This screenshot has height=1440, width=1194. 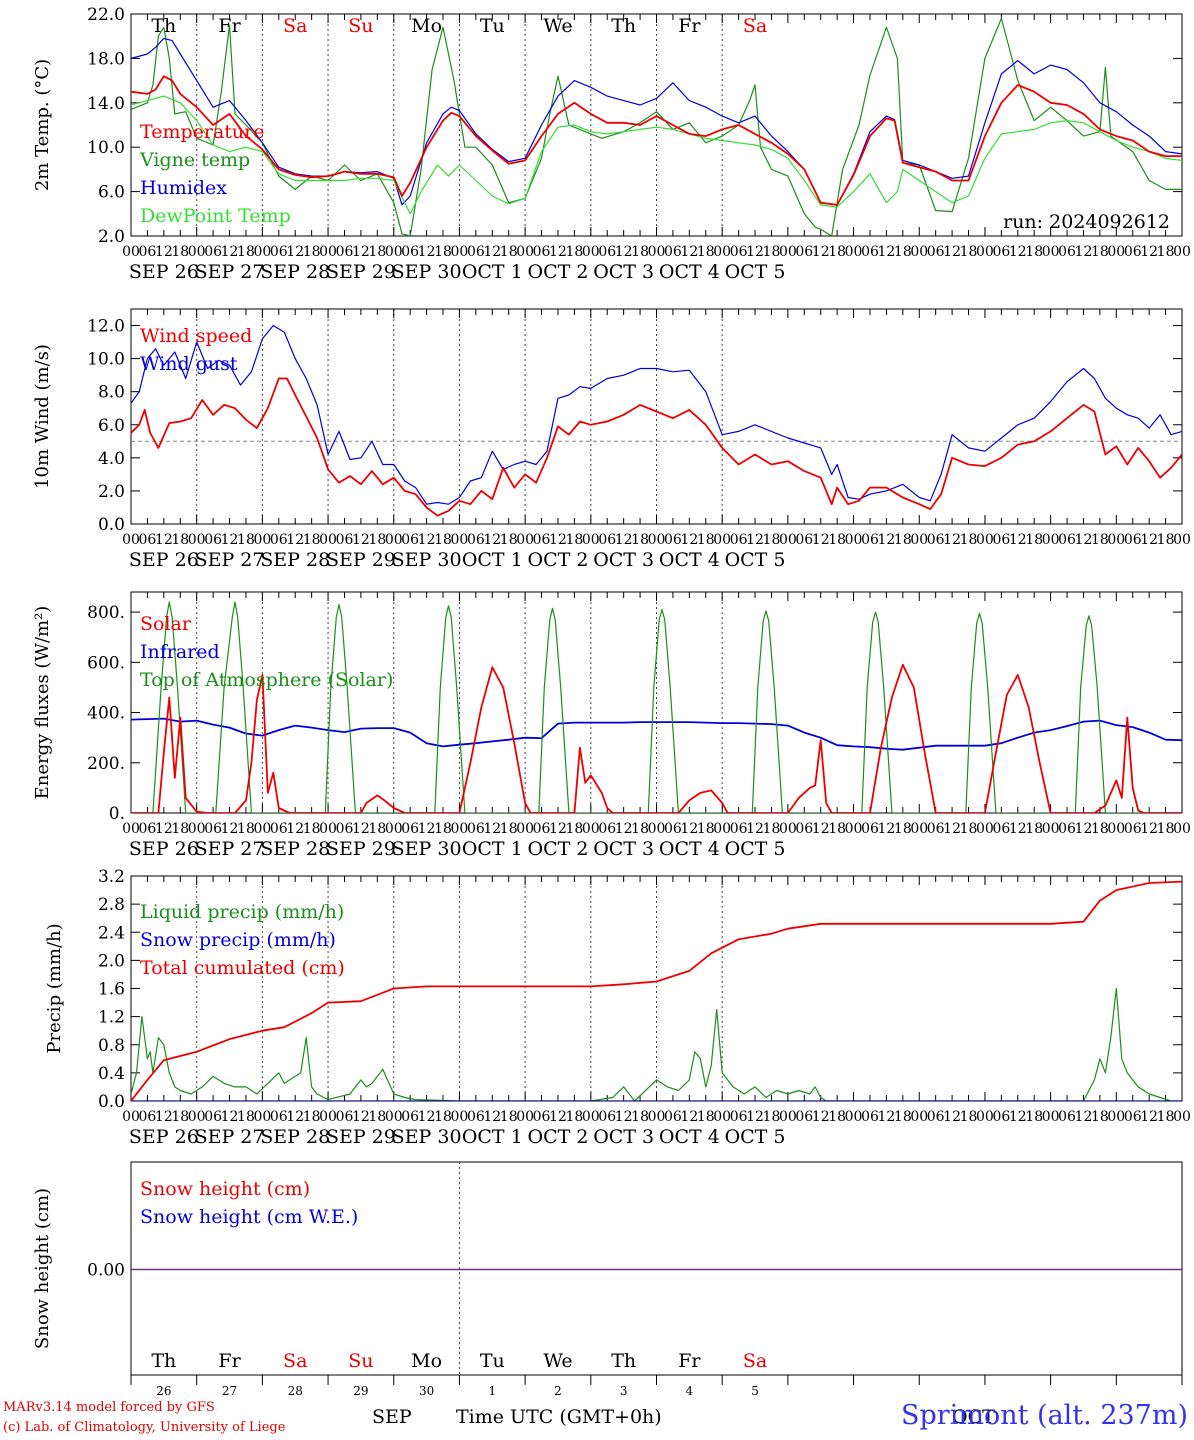 I want to click on y-axis-title: 2m Temp. (°C), so click(x=42, y=125).